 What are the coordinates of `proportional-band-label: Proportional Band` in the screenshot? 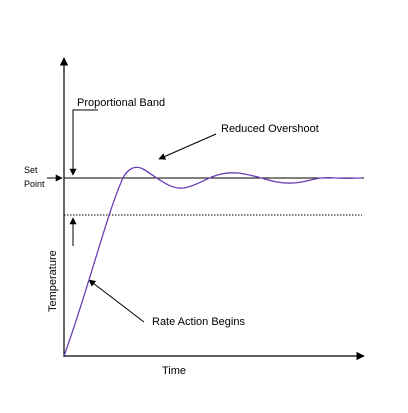 It's located at (121, 103).